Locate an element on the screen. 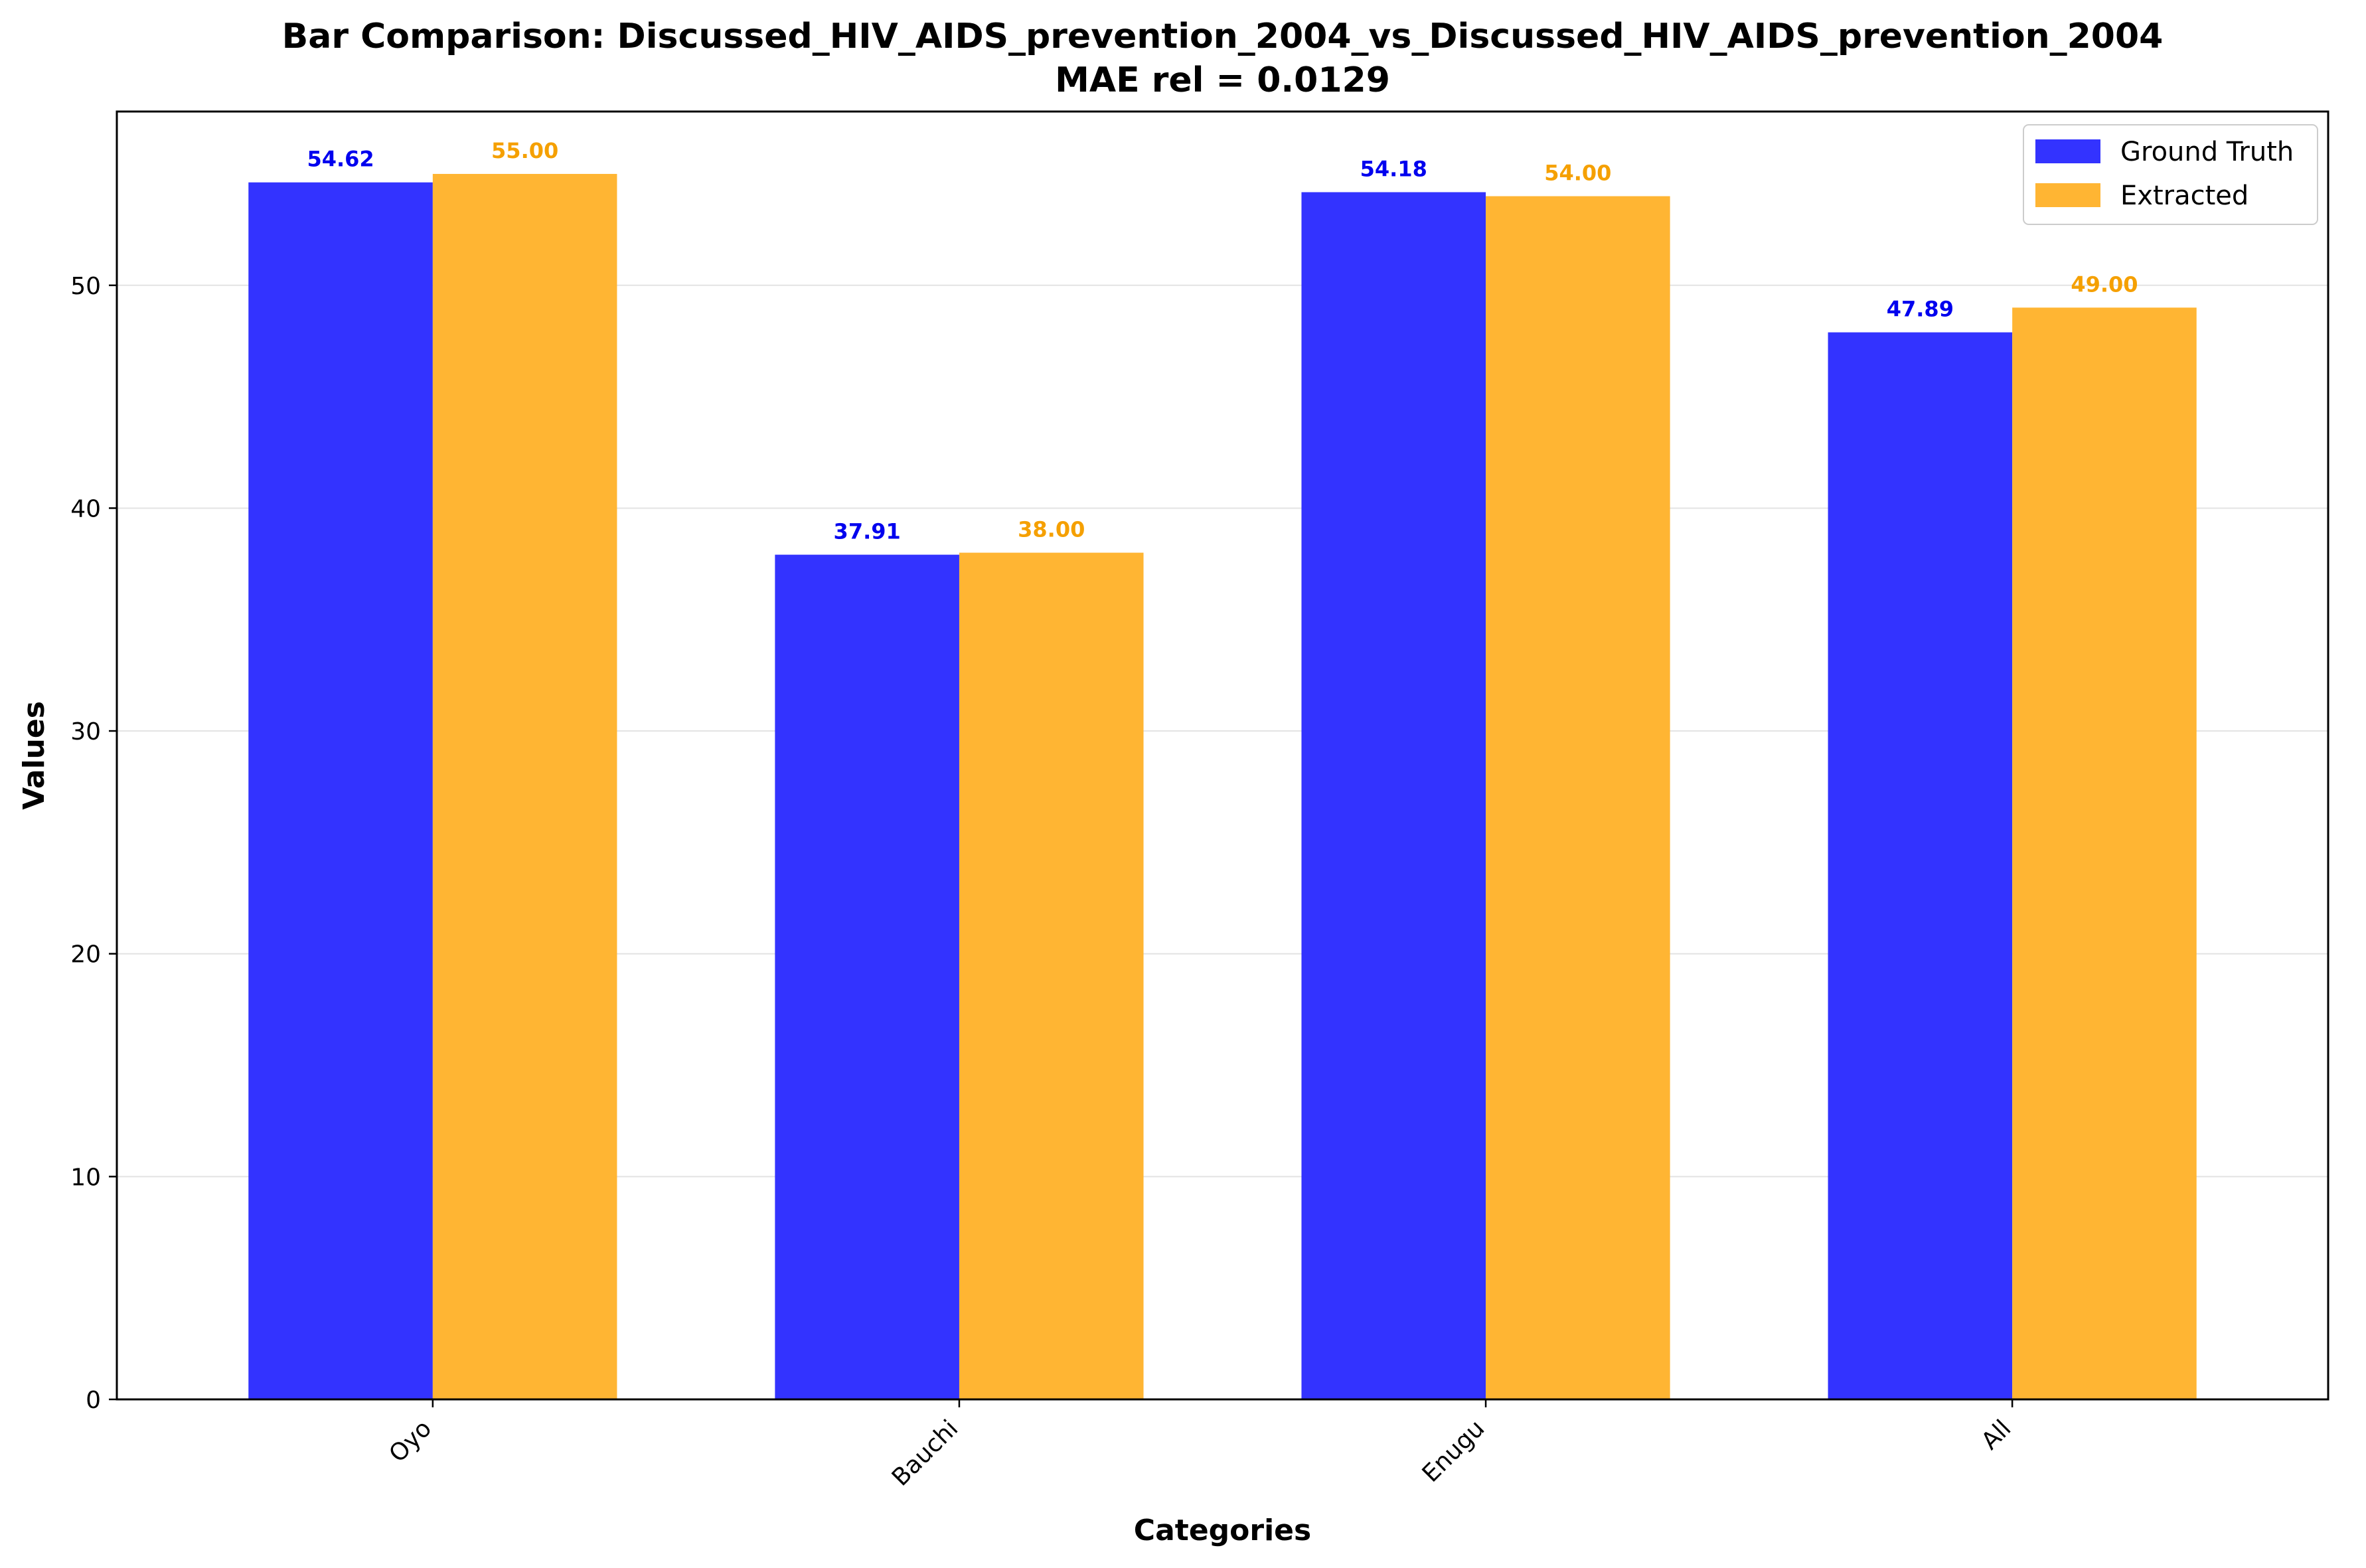 The width and height of the screenshot is (2366, 1568). legend-label-extracted: Extracted is located at coordinates (2184, 196).